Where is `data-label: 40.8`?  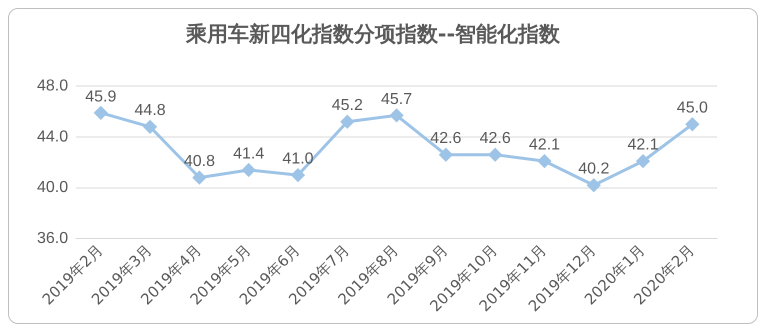
data-label: 40.8 is located at coordinates (200, 161).